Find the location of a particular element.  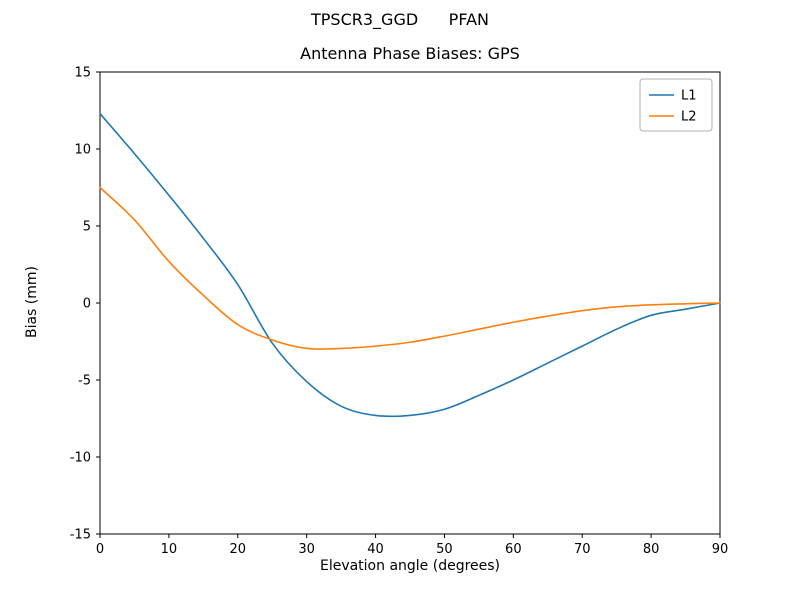

x-tick-label: 70 is located at coordinates (582, 549).